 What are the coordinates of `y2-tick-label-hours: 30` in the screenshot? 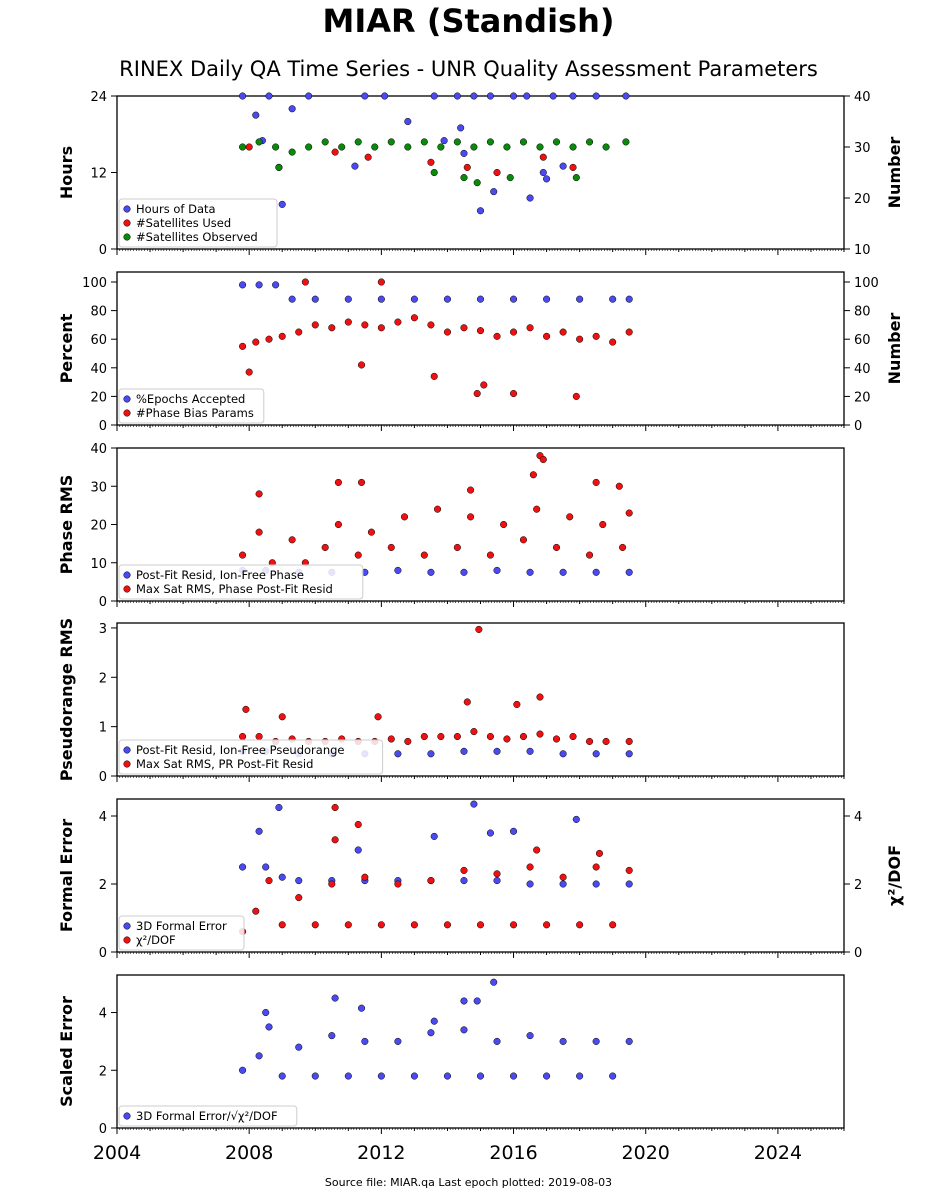 It's located at (862, 148).